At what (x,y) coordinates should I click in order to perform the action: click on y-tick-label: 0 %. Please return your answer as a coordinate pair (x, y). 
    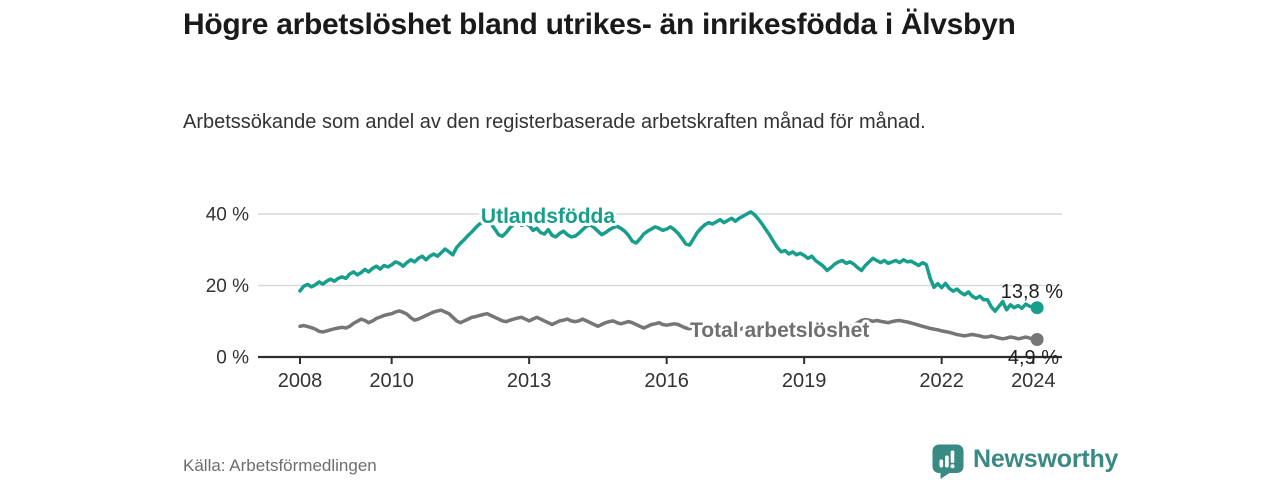
    Looking at the image, I should click on (232, 358).